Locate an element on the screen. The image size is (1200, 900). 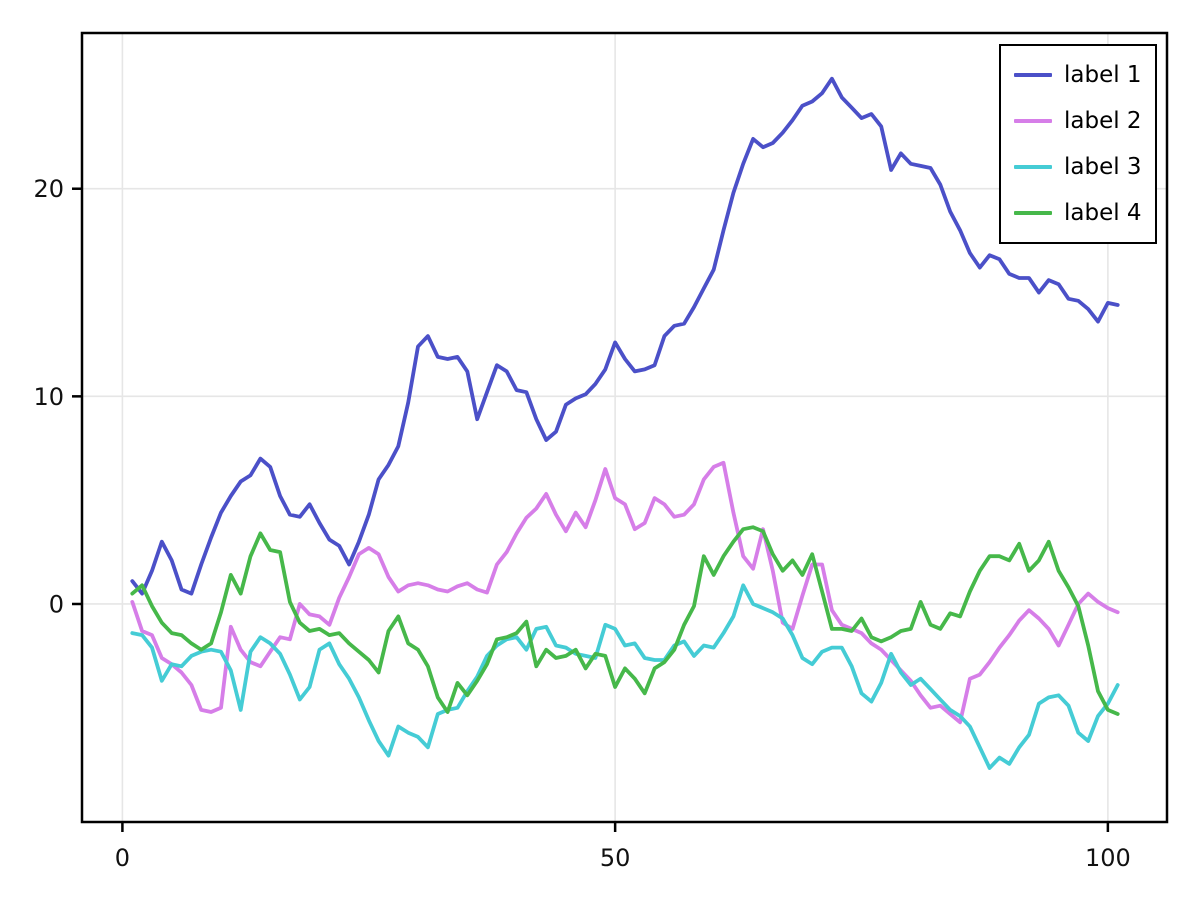
legend: label 1 label 2 label 3 label 4 is located at coordinates (1078, 144).